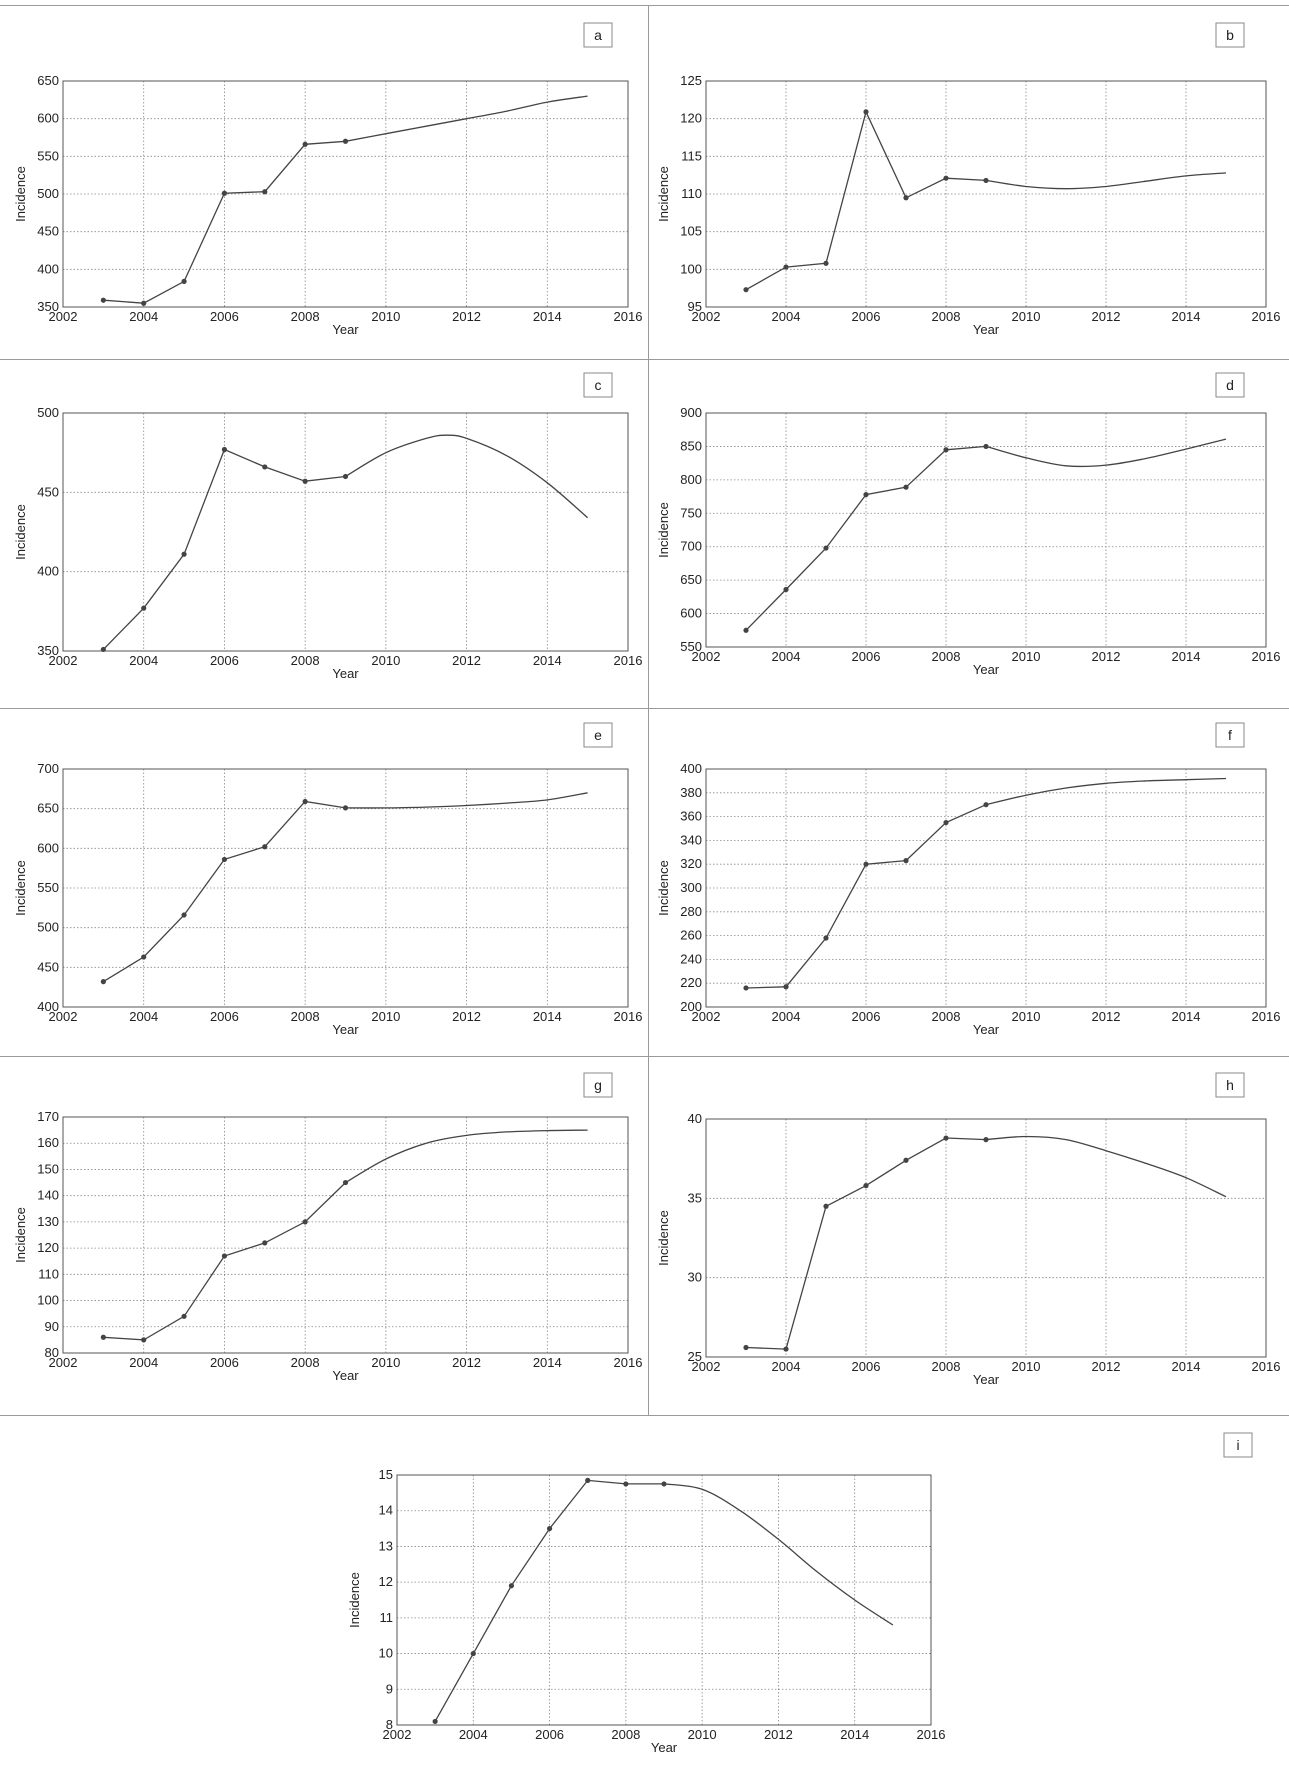 This screenshot has width=1289, height=1785. I want to click on y-tick-label: 150, so click(48, 1168).